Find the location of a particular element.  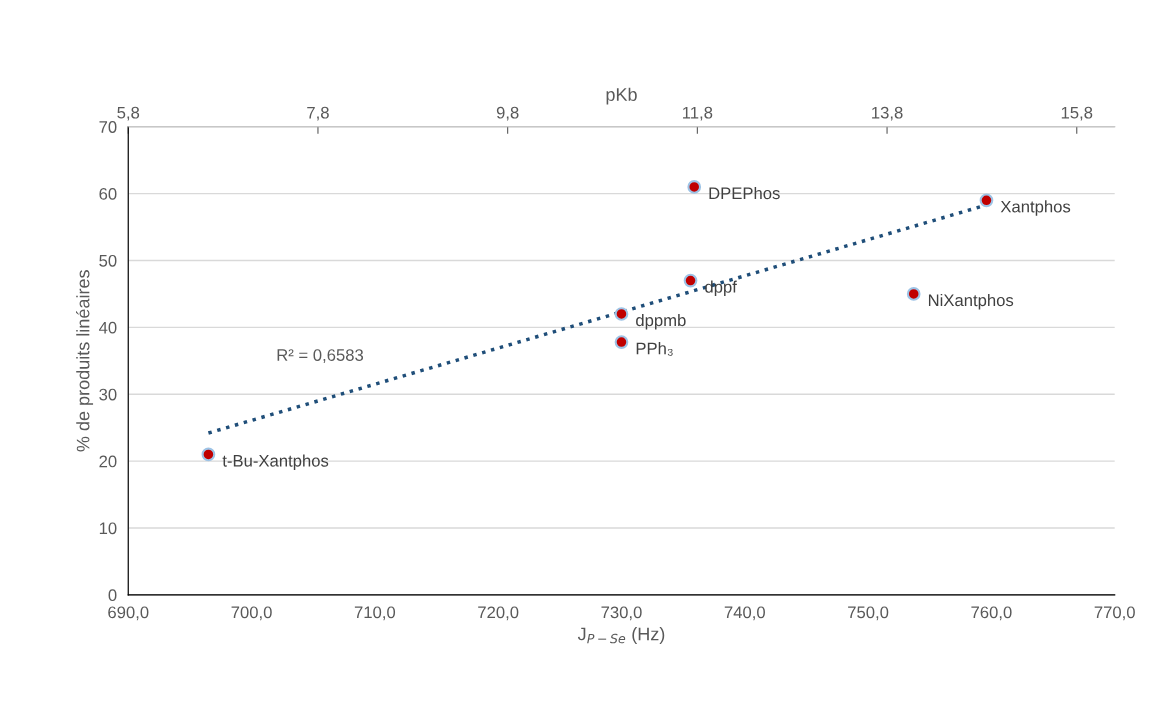

x-axis-title: J$_{P−Se}$ (Hz) is located at coordinates (621, 635).